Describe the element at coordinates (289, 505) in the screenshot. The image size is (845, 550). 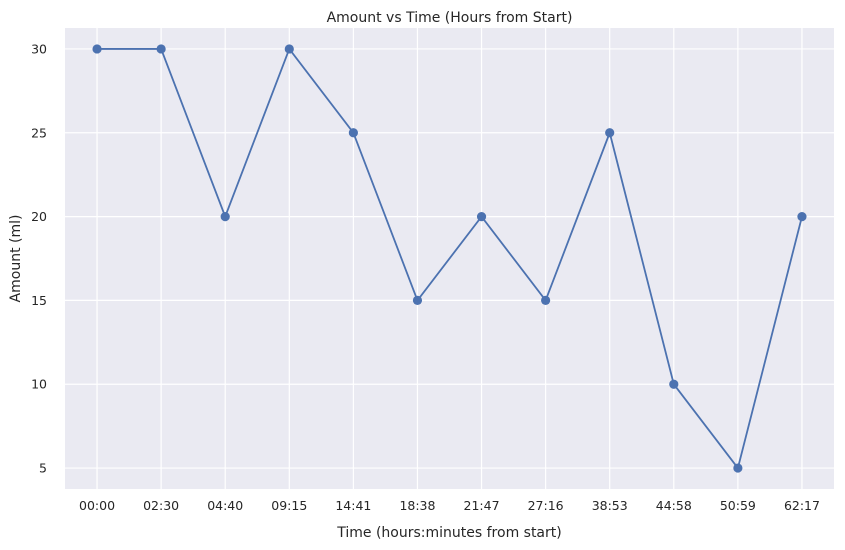
I see `x-tick-label: 09:15` at that location.